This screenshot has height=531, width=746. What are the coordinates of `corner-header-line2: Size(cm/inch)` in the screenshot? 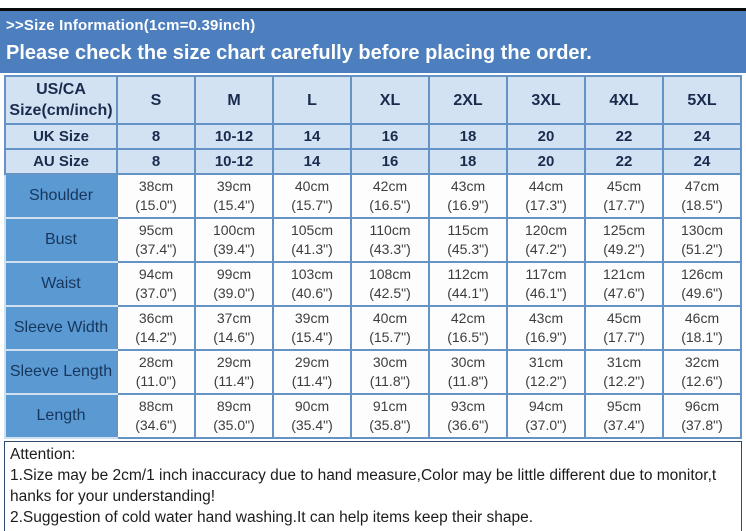 It's located at (61, 110).